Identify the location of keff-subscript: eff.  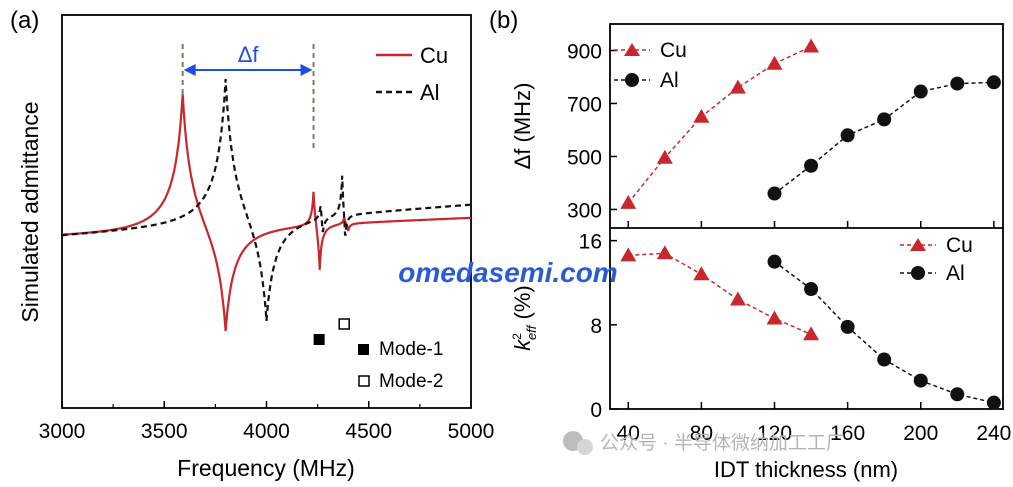
(531, 332).